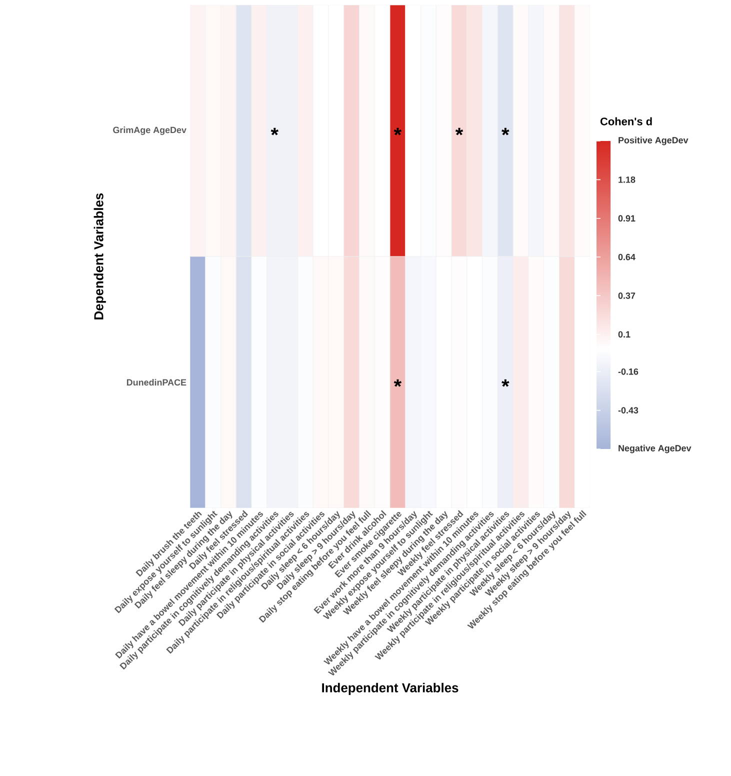 The width and height of the screenshot is (731, 776). Describe the element at coordinates (624, 334) in the screenshot. I see `color-bar-label: 0.1` at that location.